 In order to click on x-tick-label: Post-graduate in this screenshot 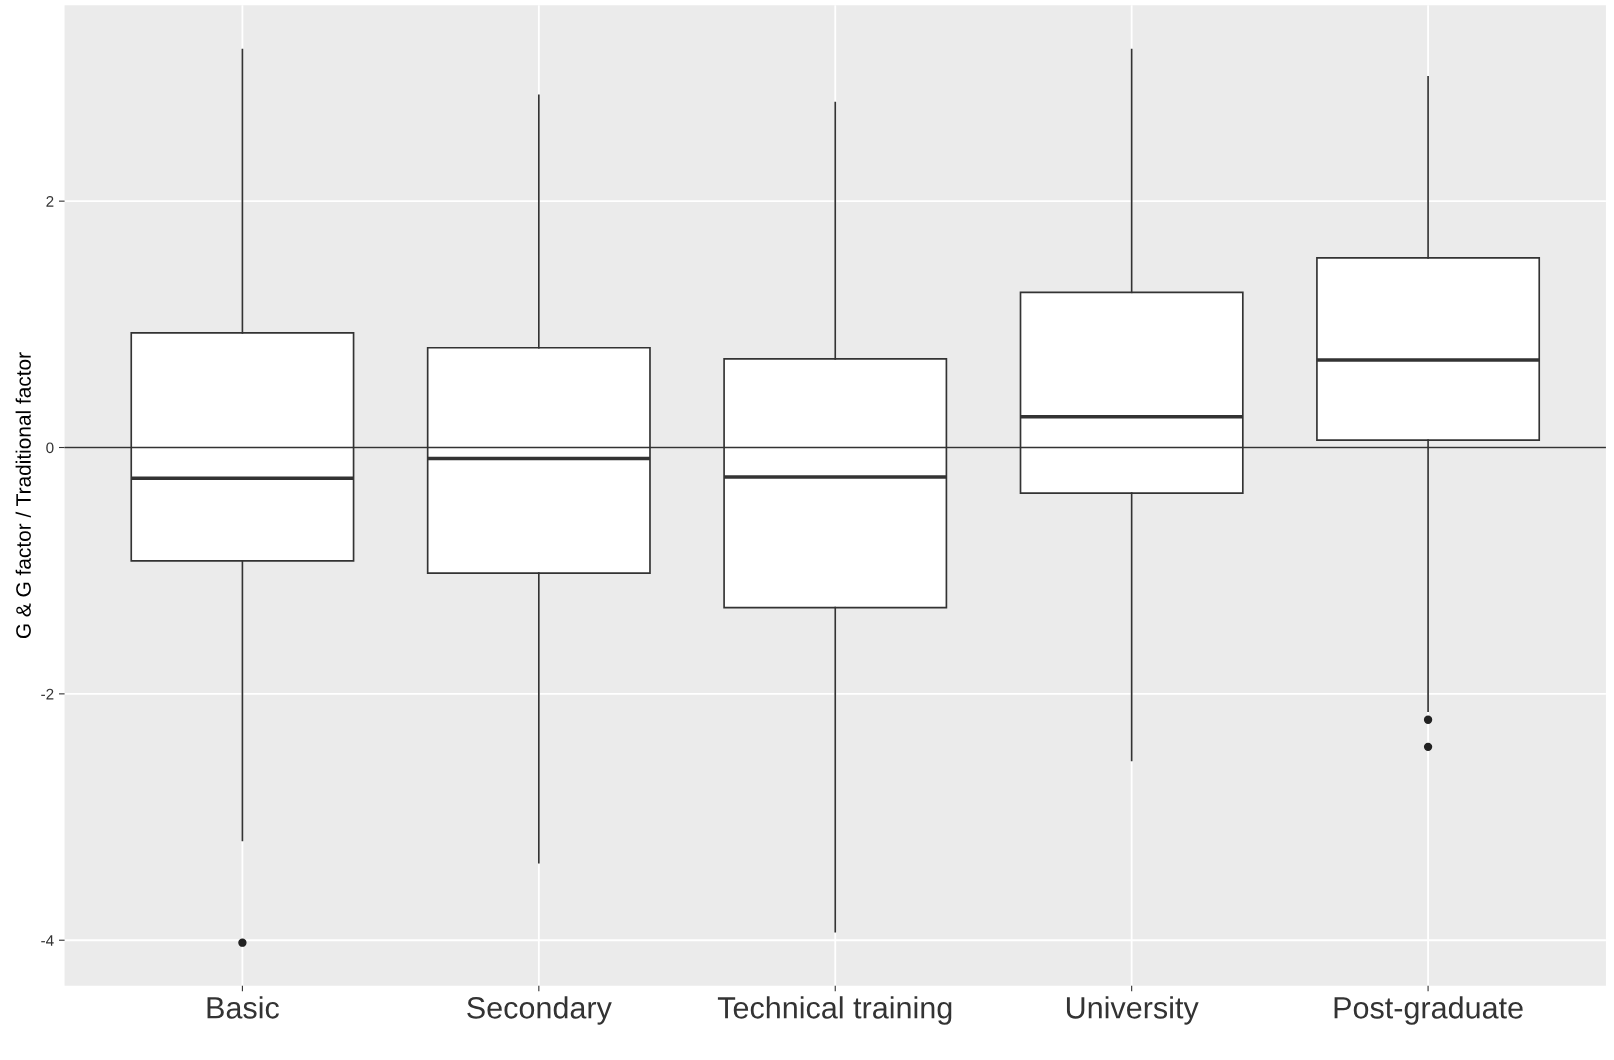, I will do `click(1428, 1010)`.